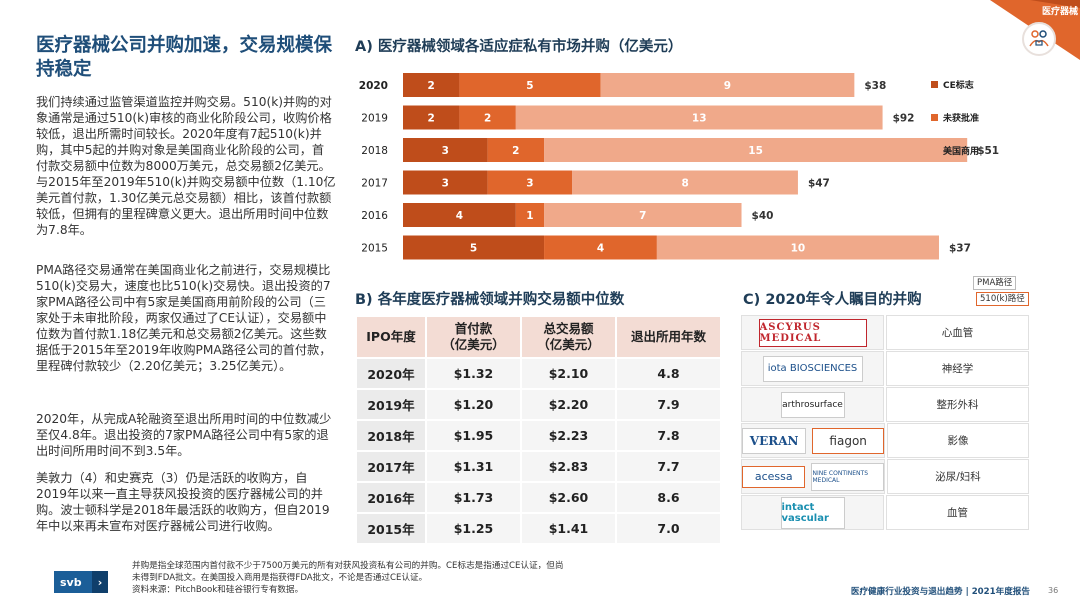 The width and height of the screenshot is (1080, 608). Describe the element at coordinates (774, 476) in the screenshot. I see `company-logo: acessa` at that location.